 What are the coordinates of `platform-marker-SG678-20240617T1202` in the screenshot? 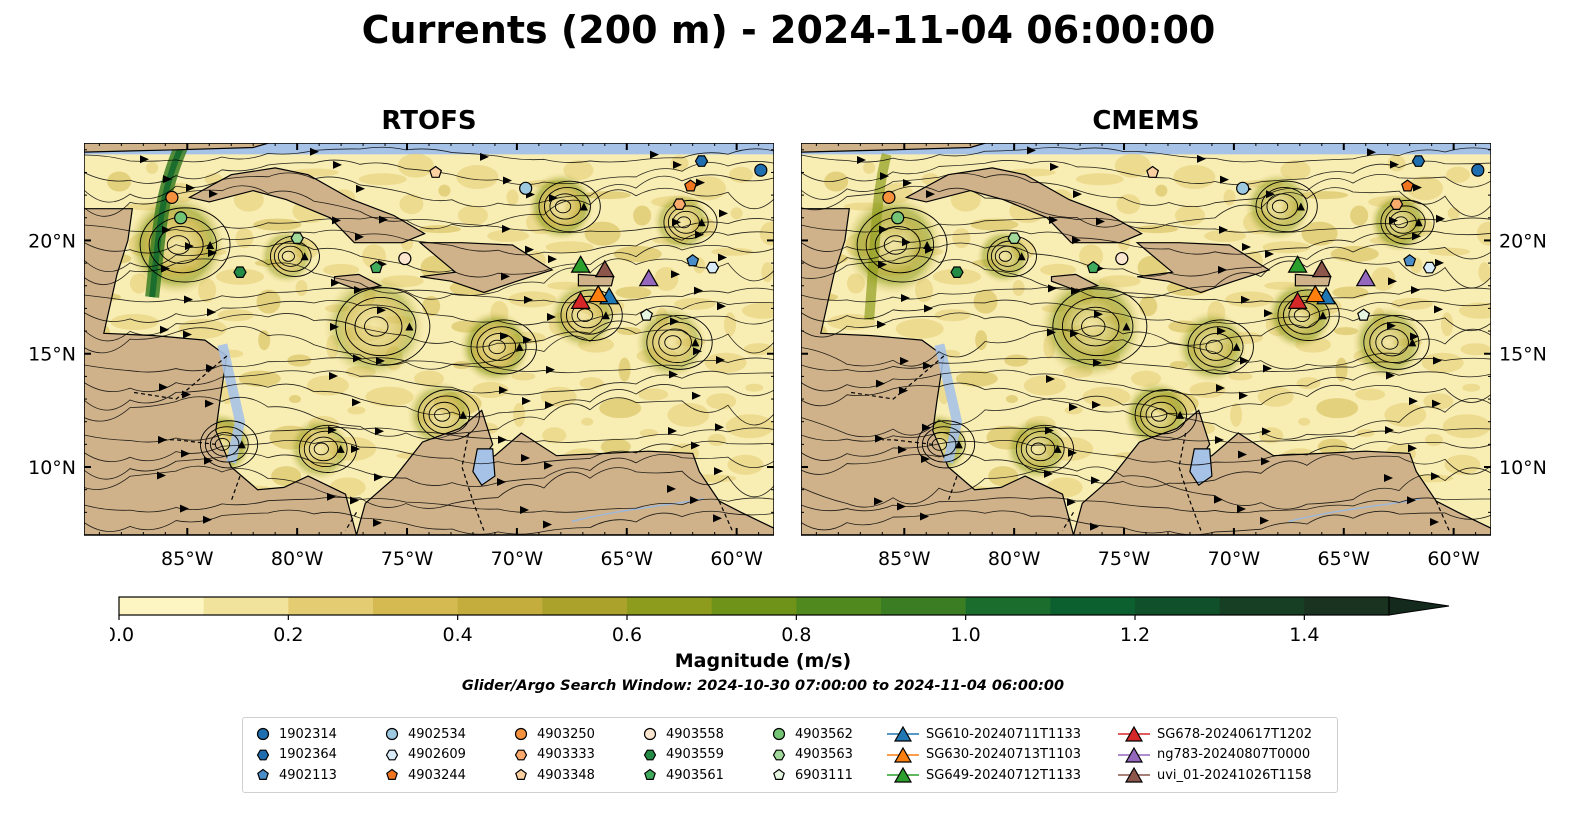 It's located at (1297, 300).